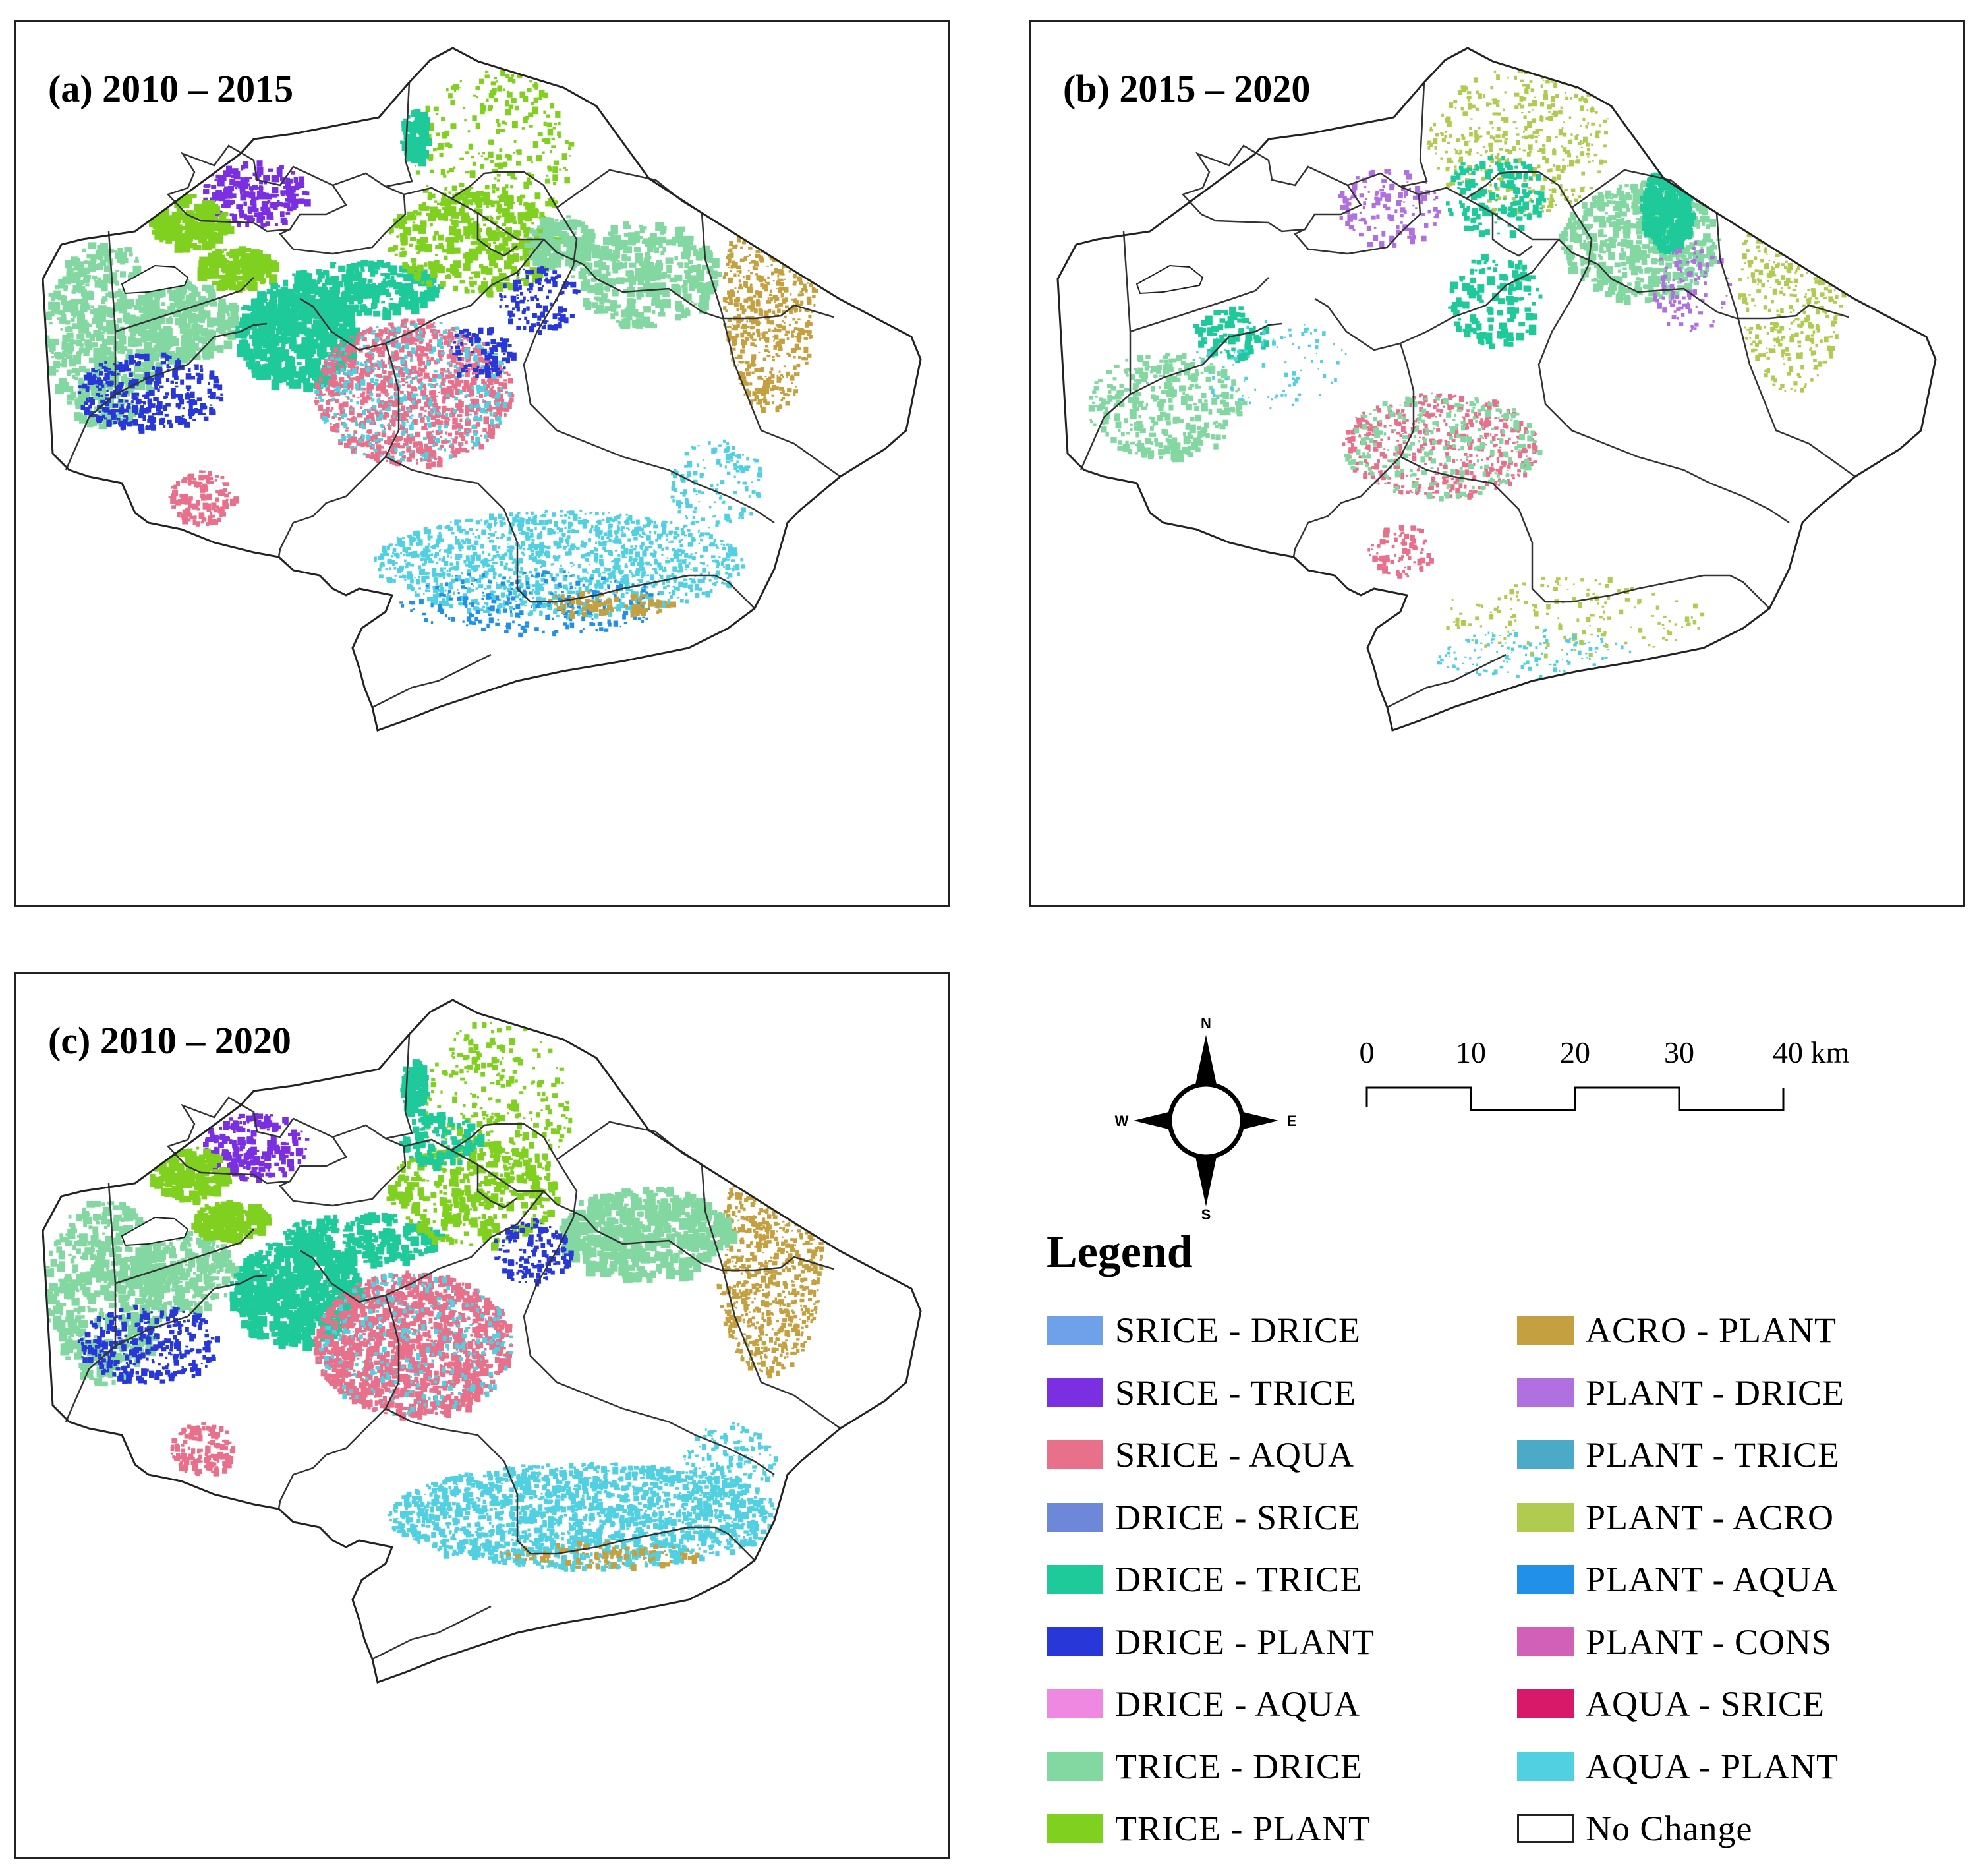 The height and width of the screenshot is (1876, 1981). Describe the element at coordinates (1206, 1023) in the screenshot. I see `compass-n-label: N` at that location.